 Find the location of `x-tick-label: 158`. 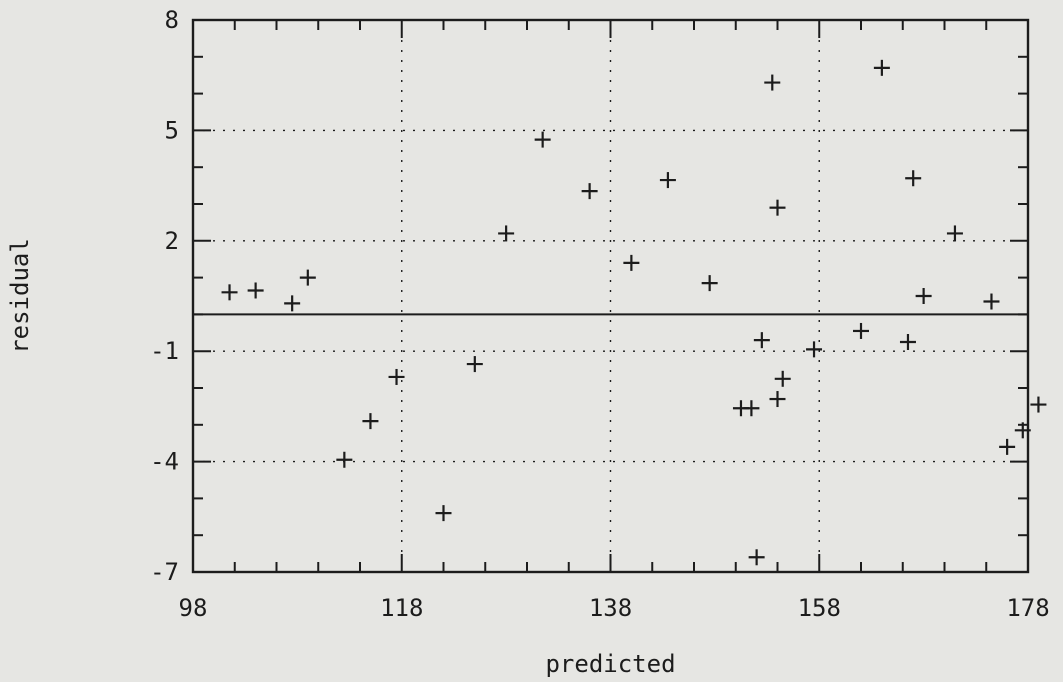

x-tick-label: 158 is located at coordinates (819, 608).